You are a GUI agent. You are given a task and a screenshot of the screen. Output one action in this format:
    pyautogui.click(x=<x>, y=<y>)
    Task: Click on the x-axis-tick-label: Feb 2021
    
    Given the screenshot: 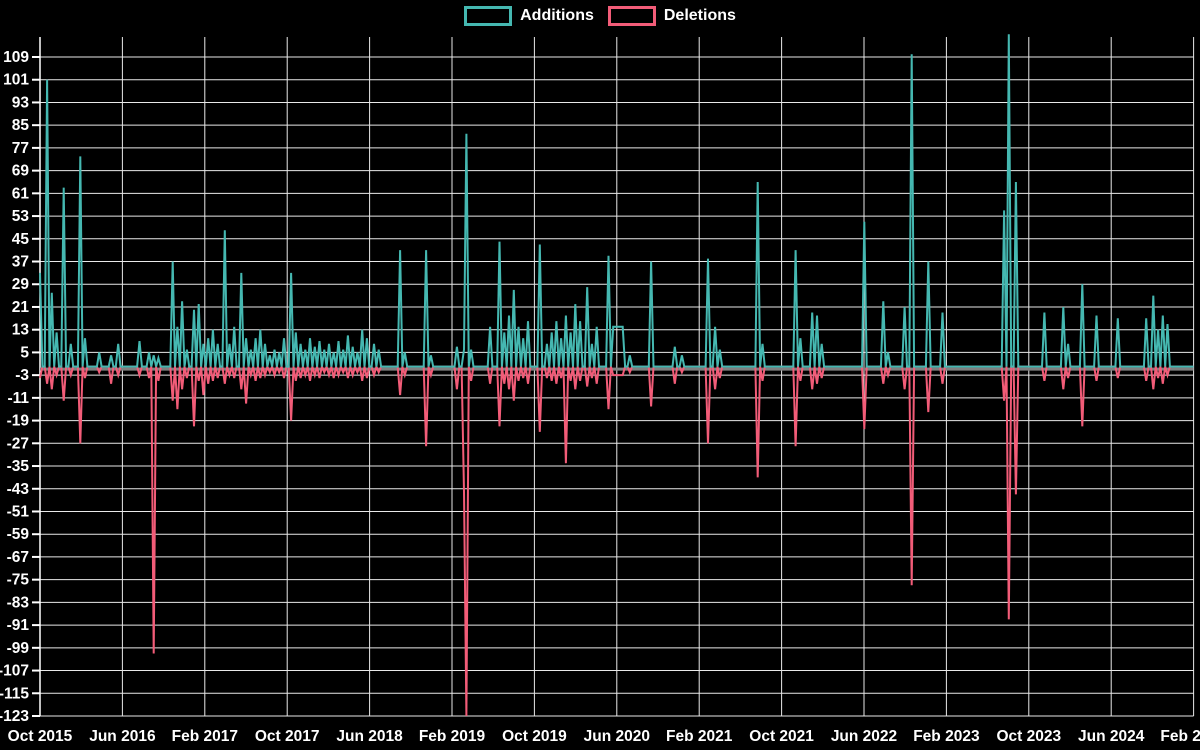 What is the action you would take?
    pyautogui.click(x=699, y=736)
    